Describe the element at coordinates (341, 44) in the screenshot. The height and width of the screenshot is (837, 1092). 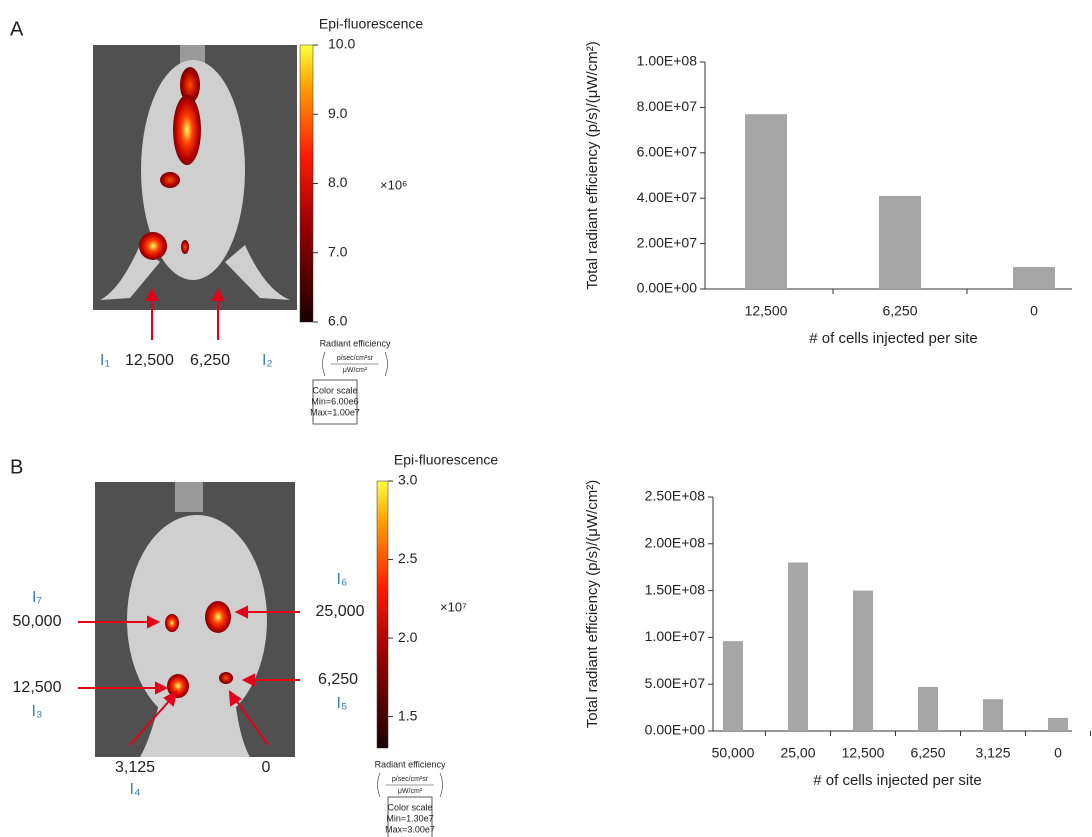
I see `colorbar-tick-label: 10.0` at that location.